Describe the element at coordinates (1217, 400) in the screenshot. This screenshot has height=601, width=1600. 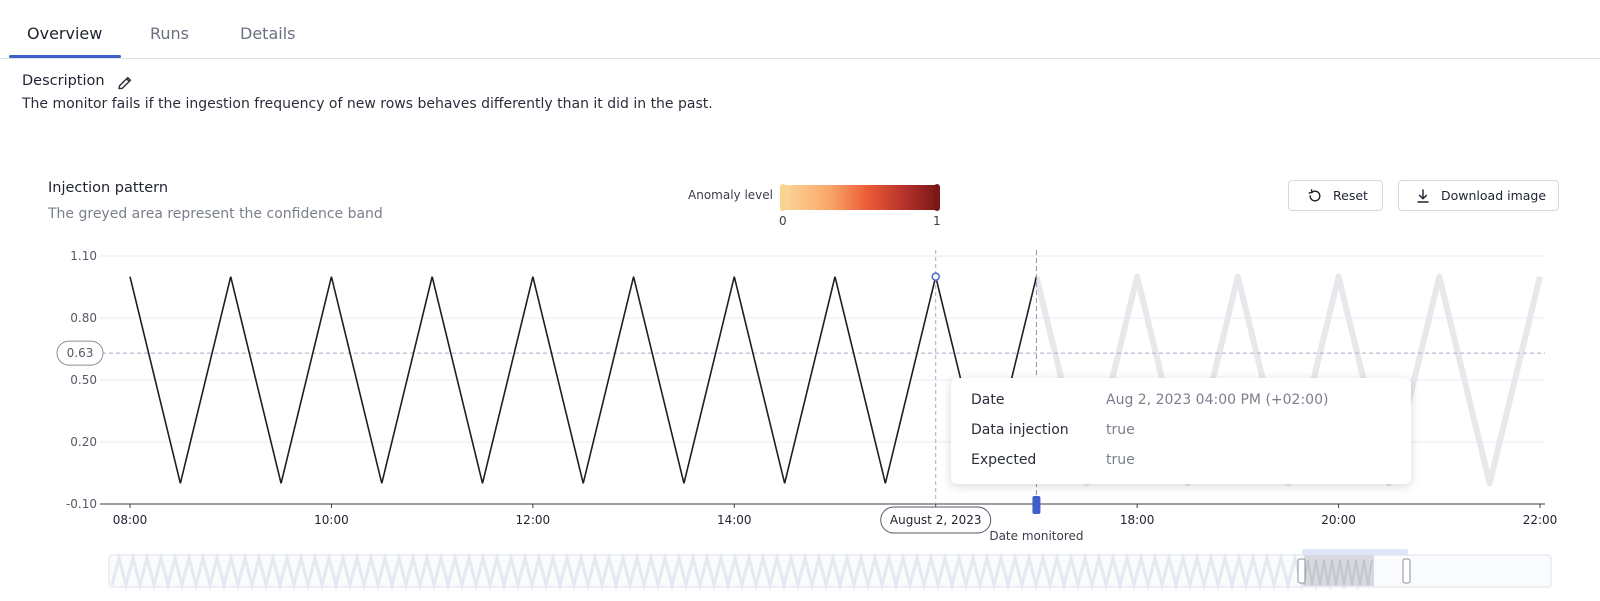
I see `tooltip-value: Aug 2, 2023 04:00 PM (+02:00)` at that location.